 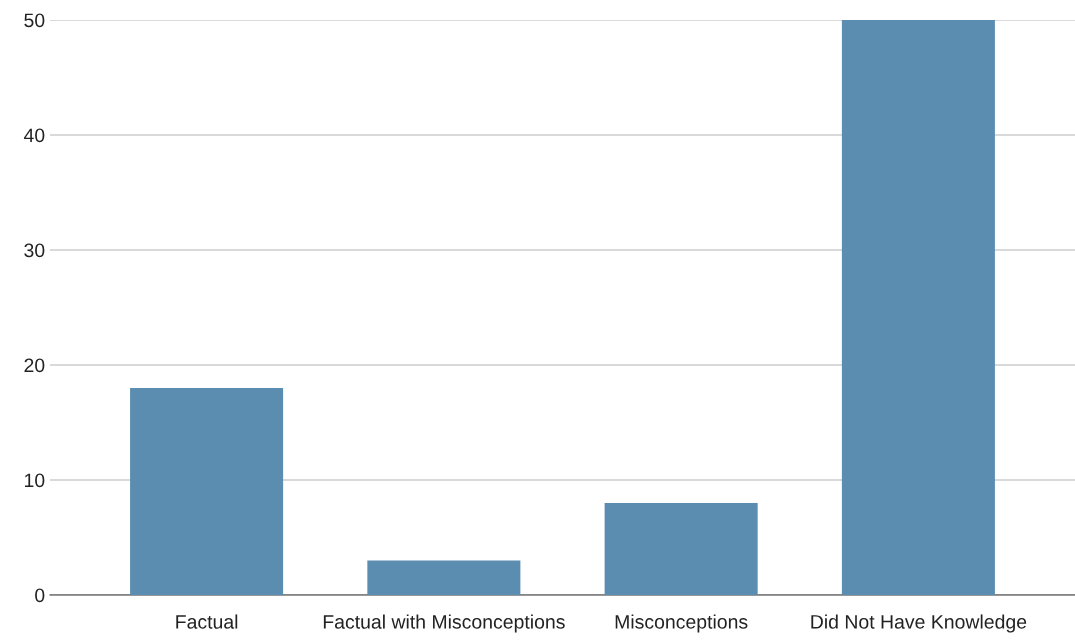 I want to click on x-tick-label: Factual, so click(x=207, y=621).